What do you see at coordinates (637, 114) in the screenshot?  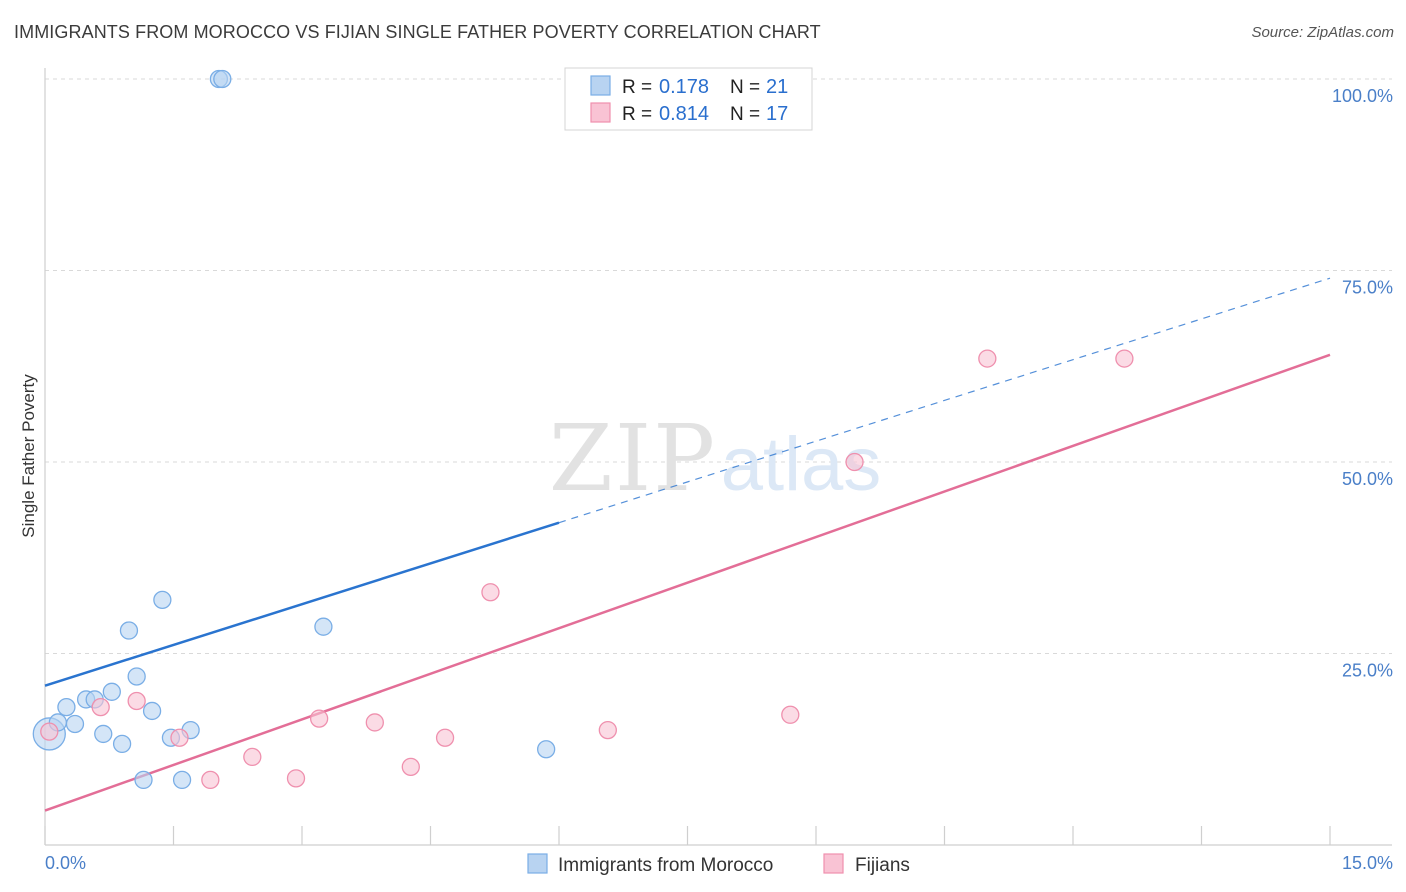 I see `stats-r-label-pink: R =` at bounding box center [637, 114].